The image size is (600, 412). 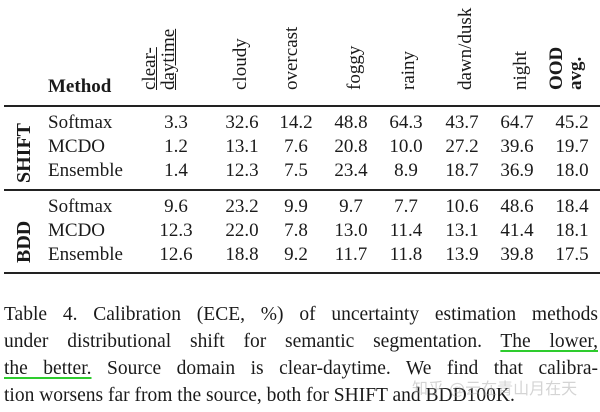 What do you see at coordinates (149, 68) in the screenshot?
I see `column-header-clear-line1: clear-` at bounding box center [149, 68].